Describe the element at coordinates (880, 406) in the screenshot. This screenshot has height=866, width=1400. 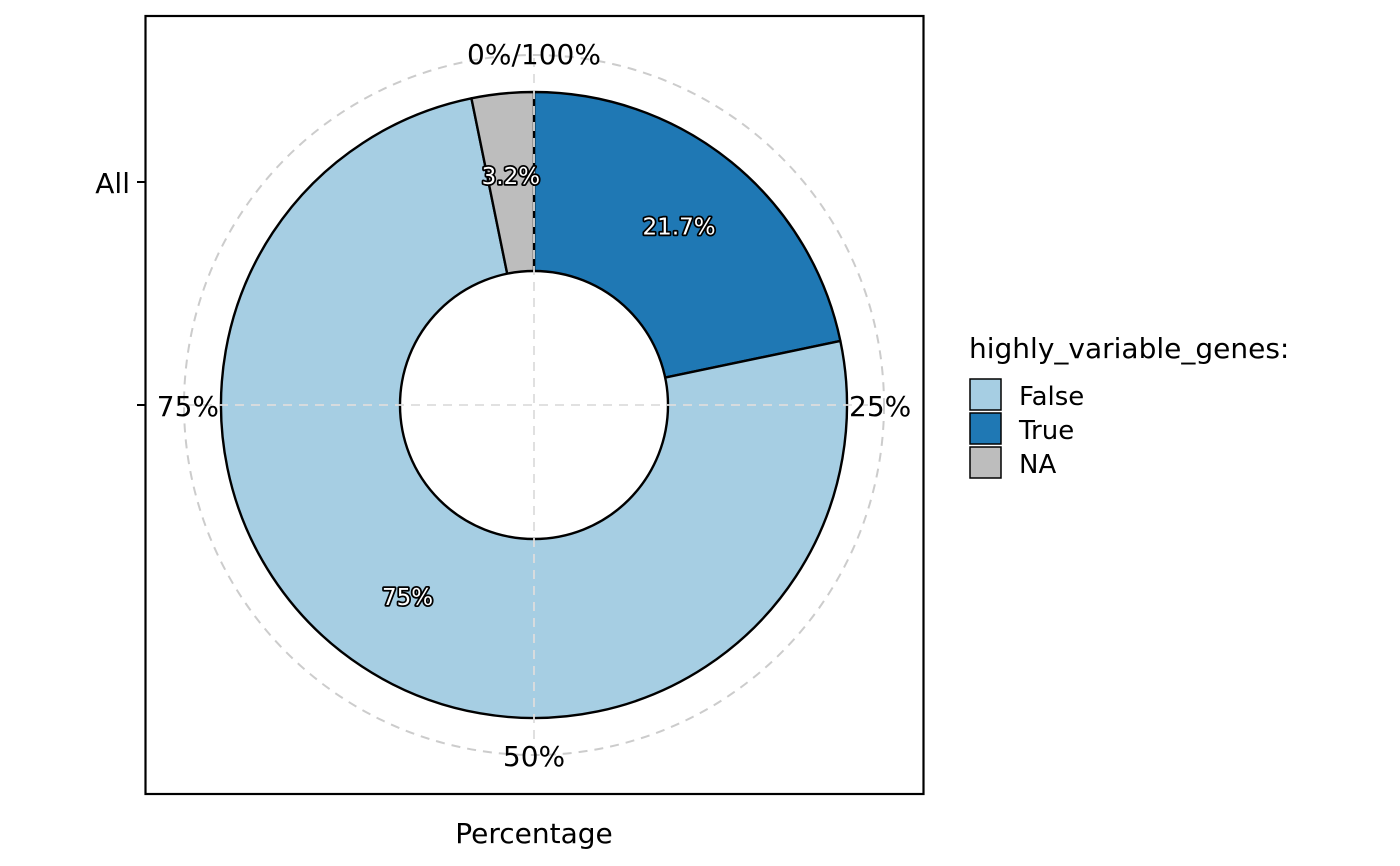
I see `angle-tick-label-right: 25%` at that location.